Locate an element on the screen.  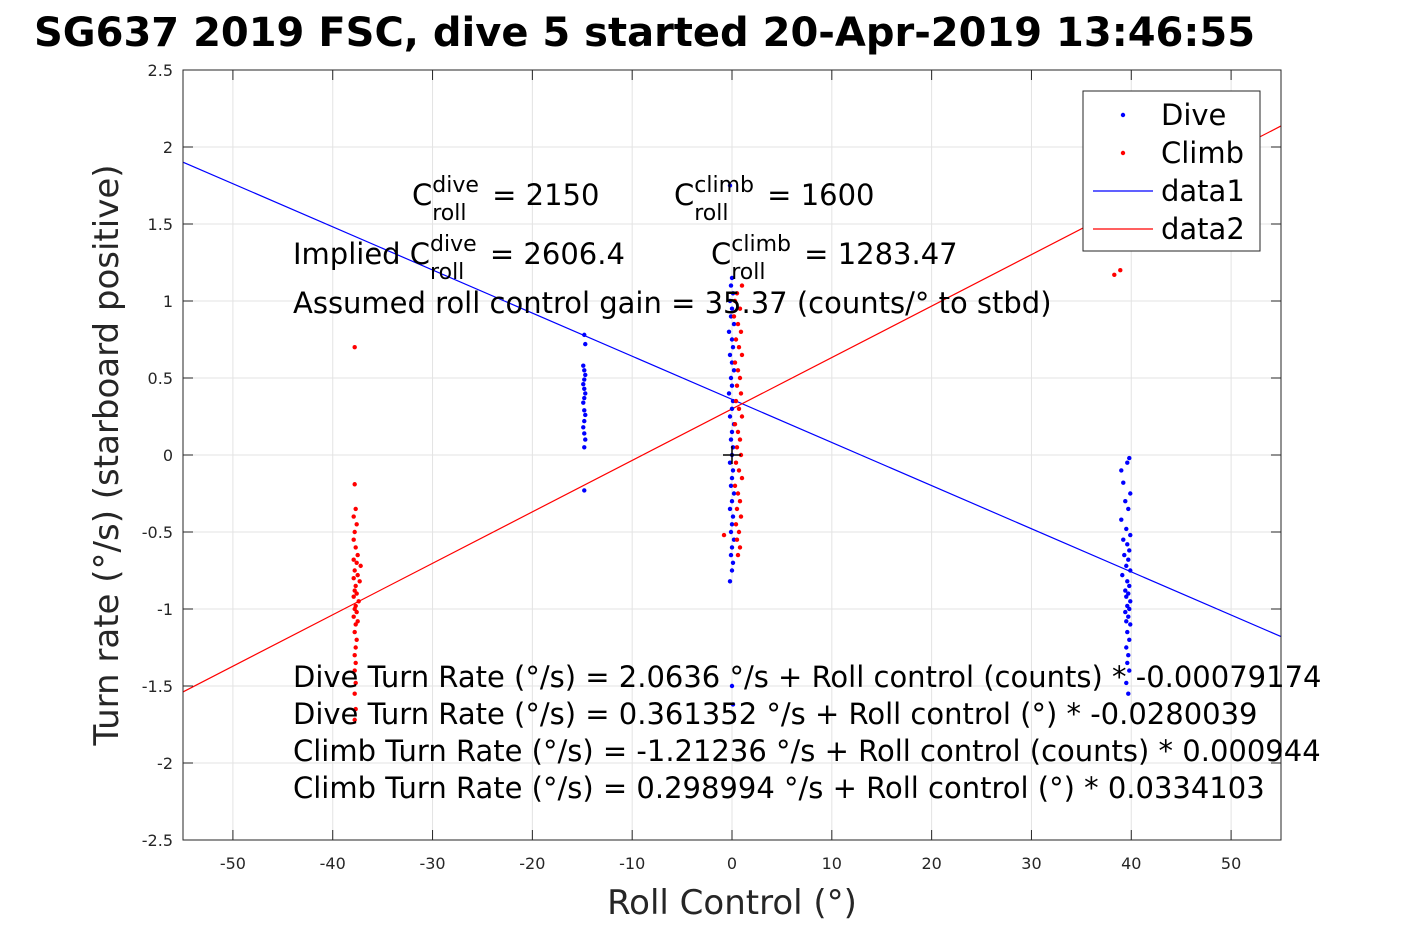
coefficient-annotation: Cclimb roll = 1283.47 is located at coordinates (834, 258).